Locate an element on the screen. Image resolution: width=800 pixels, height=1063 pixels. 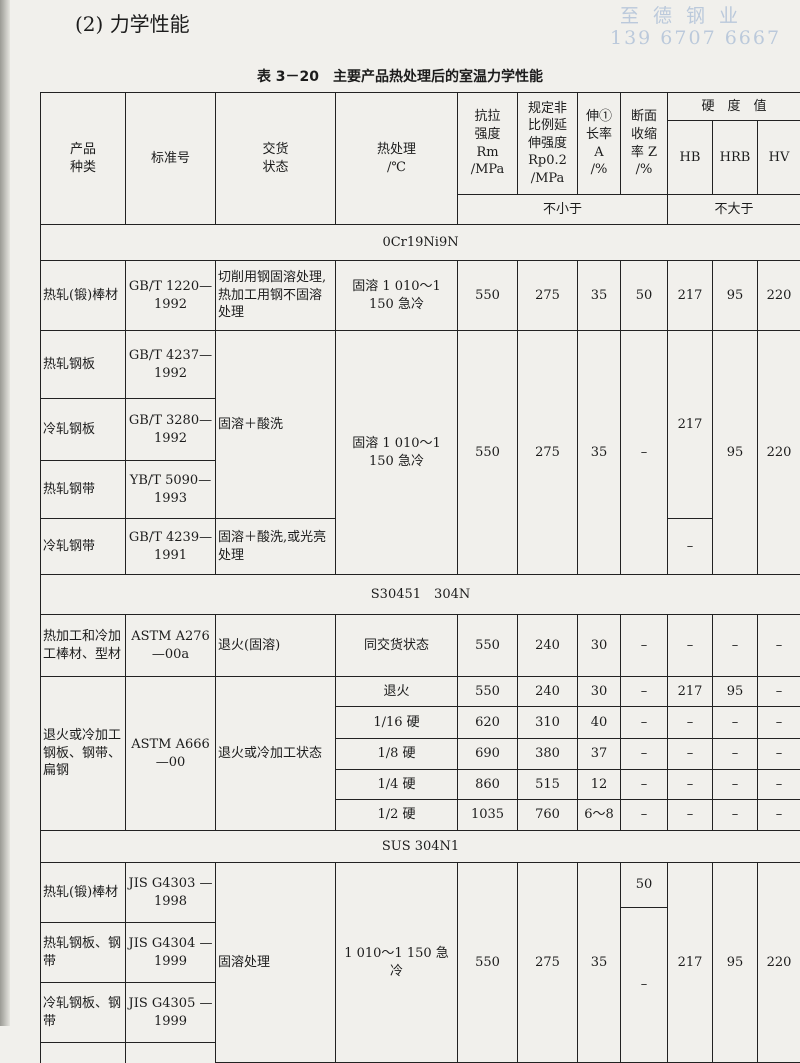
watermark-name: 至德钢业 is located at coordinates (695, 17).